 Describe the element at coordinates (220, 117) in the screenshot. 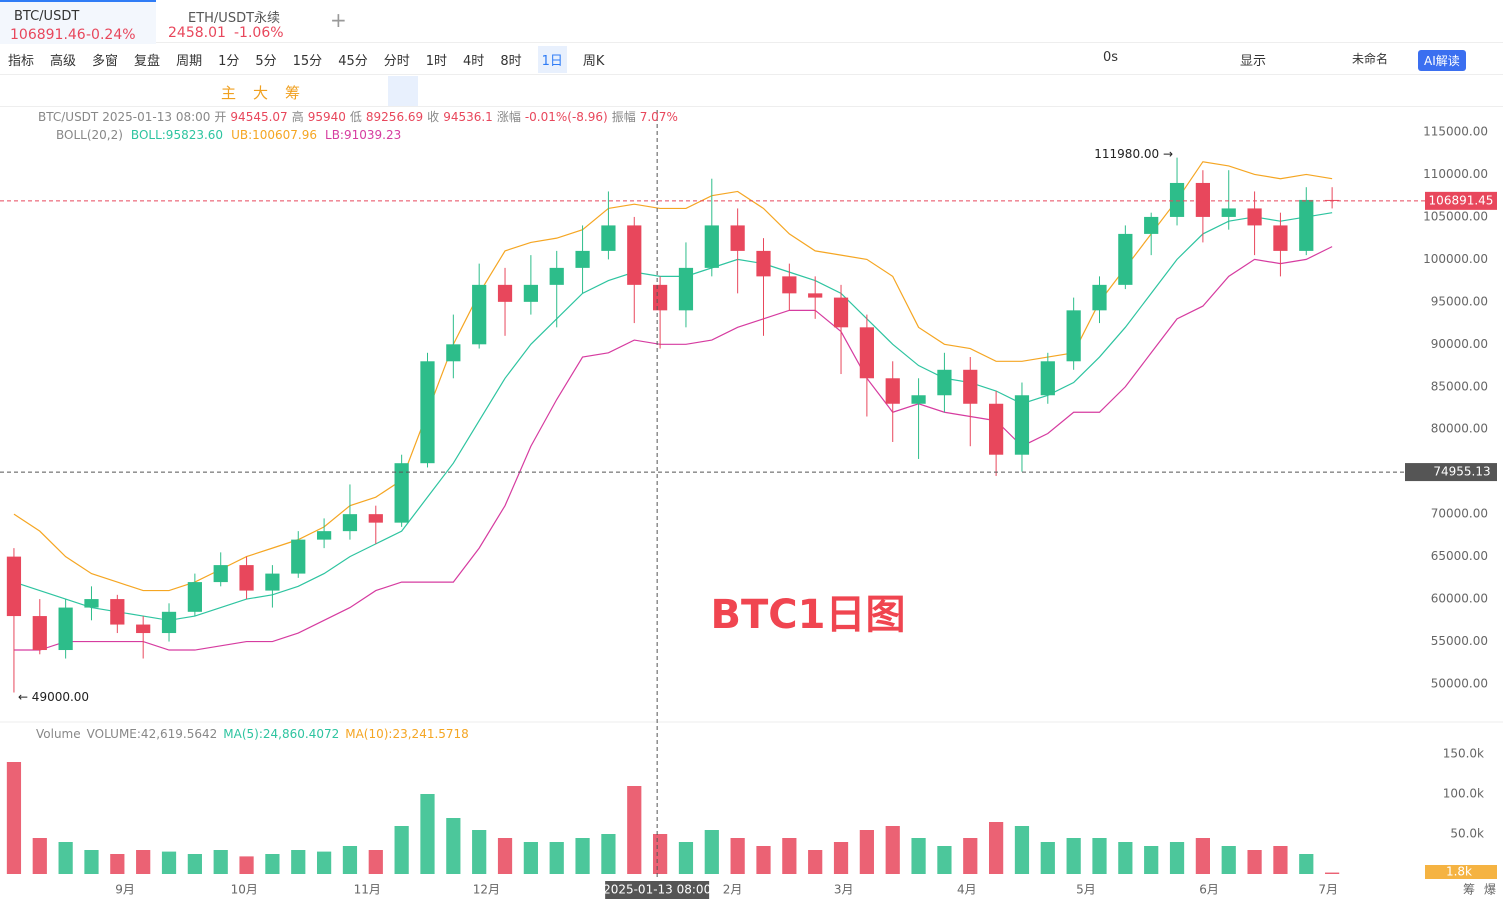

I see `legend-item: 开` at that location.